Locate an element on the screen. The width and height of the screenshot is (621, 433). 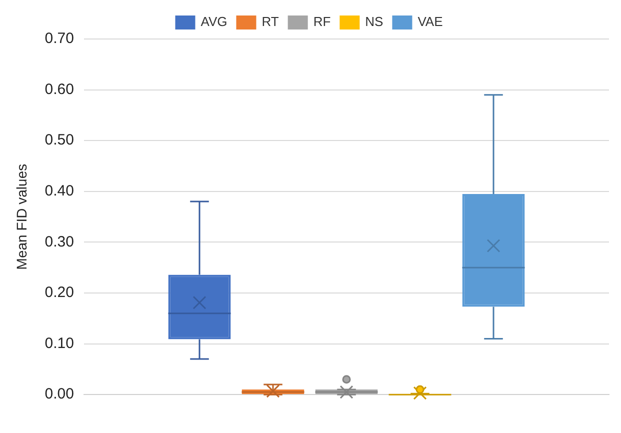
legend-label: RT is located at coordinates (270, 22).